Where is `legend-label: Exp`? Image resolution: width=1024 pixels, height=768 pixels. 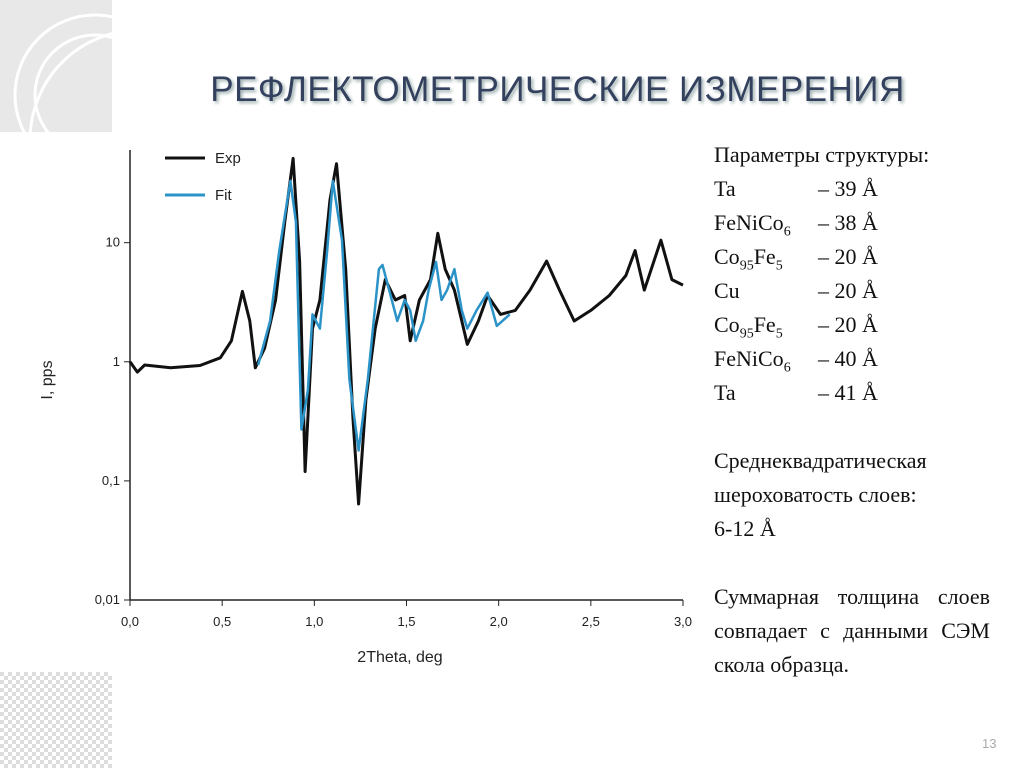 legend-label: Exp is located at coordinates (228, 158).